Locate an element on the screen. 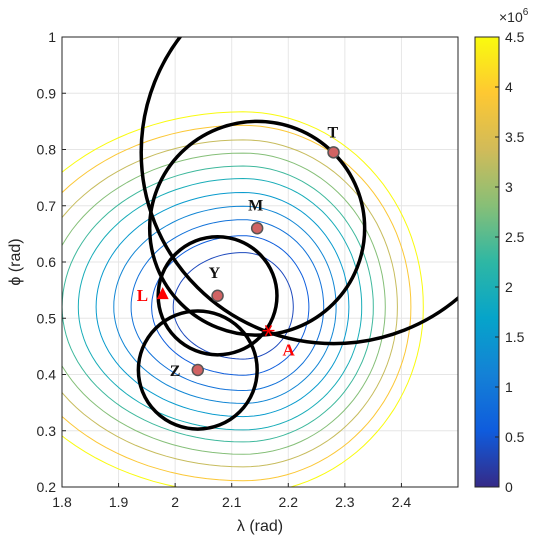 The width and height of the screenshot is (544, 550). true-location-marker is located at coordinates (162, 293).